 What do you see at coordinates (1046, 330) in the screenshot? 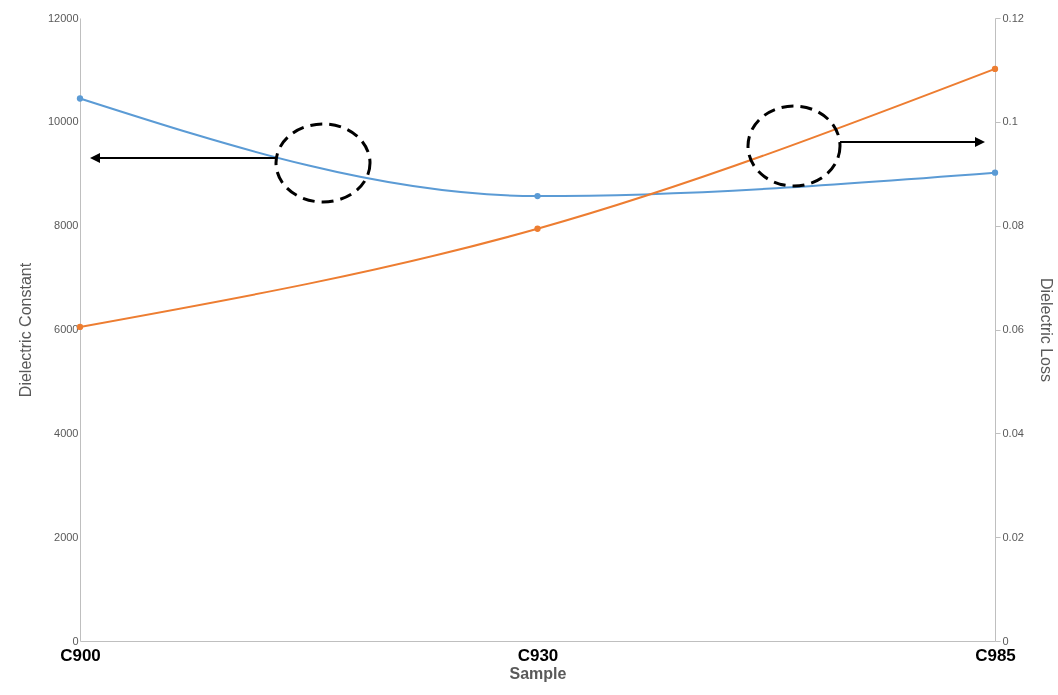
I see `y2-axis-title: Dielectric Loss` at bounding box center [1046, 330].